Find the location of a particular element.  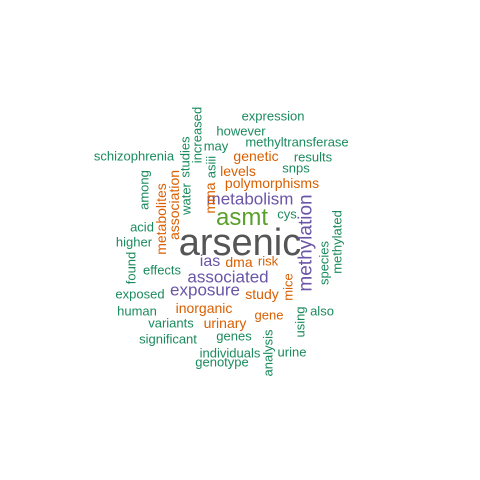

word-methylation: methylation is located at coordinates (306, 243).